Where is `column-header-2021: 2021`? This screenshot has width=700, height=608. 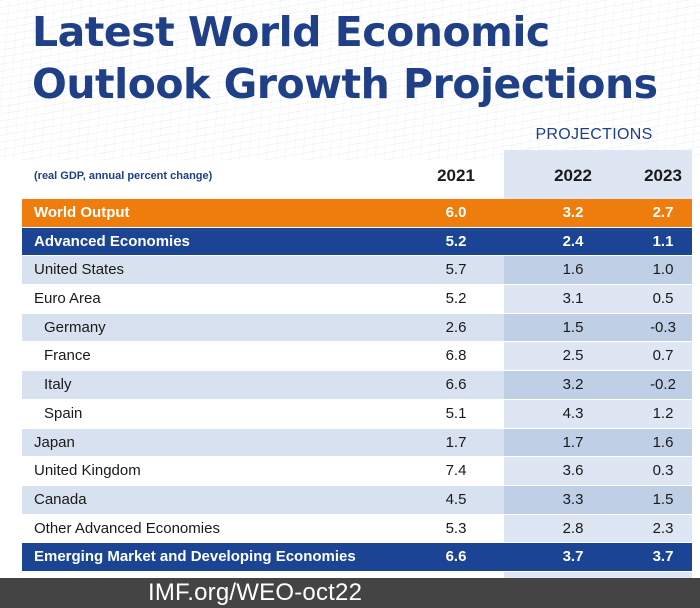
column-header-2021: 2021 is located at coordinates (456, 175).